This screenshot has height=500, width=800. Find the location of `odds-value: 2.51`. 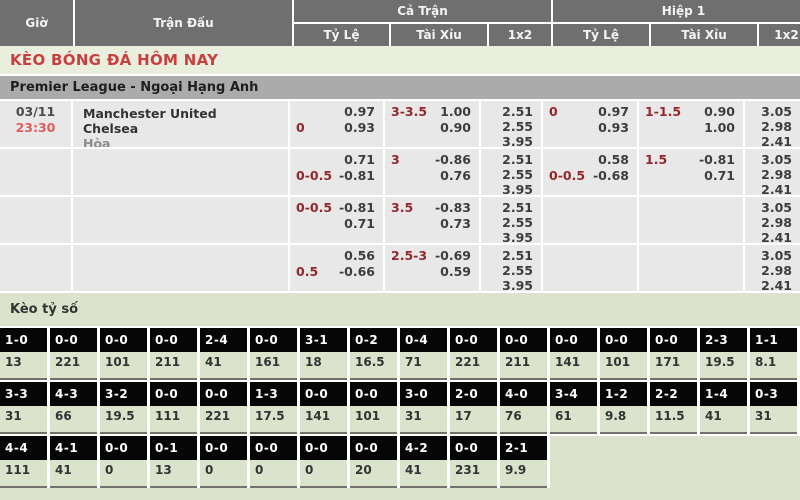

odds-value: 2.51 is located at coordinates (517, 207).